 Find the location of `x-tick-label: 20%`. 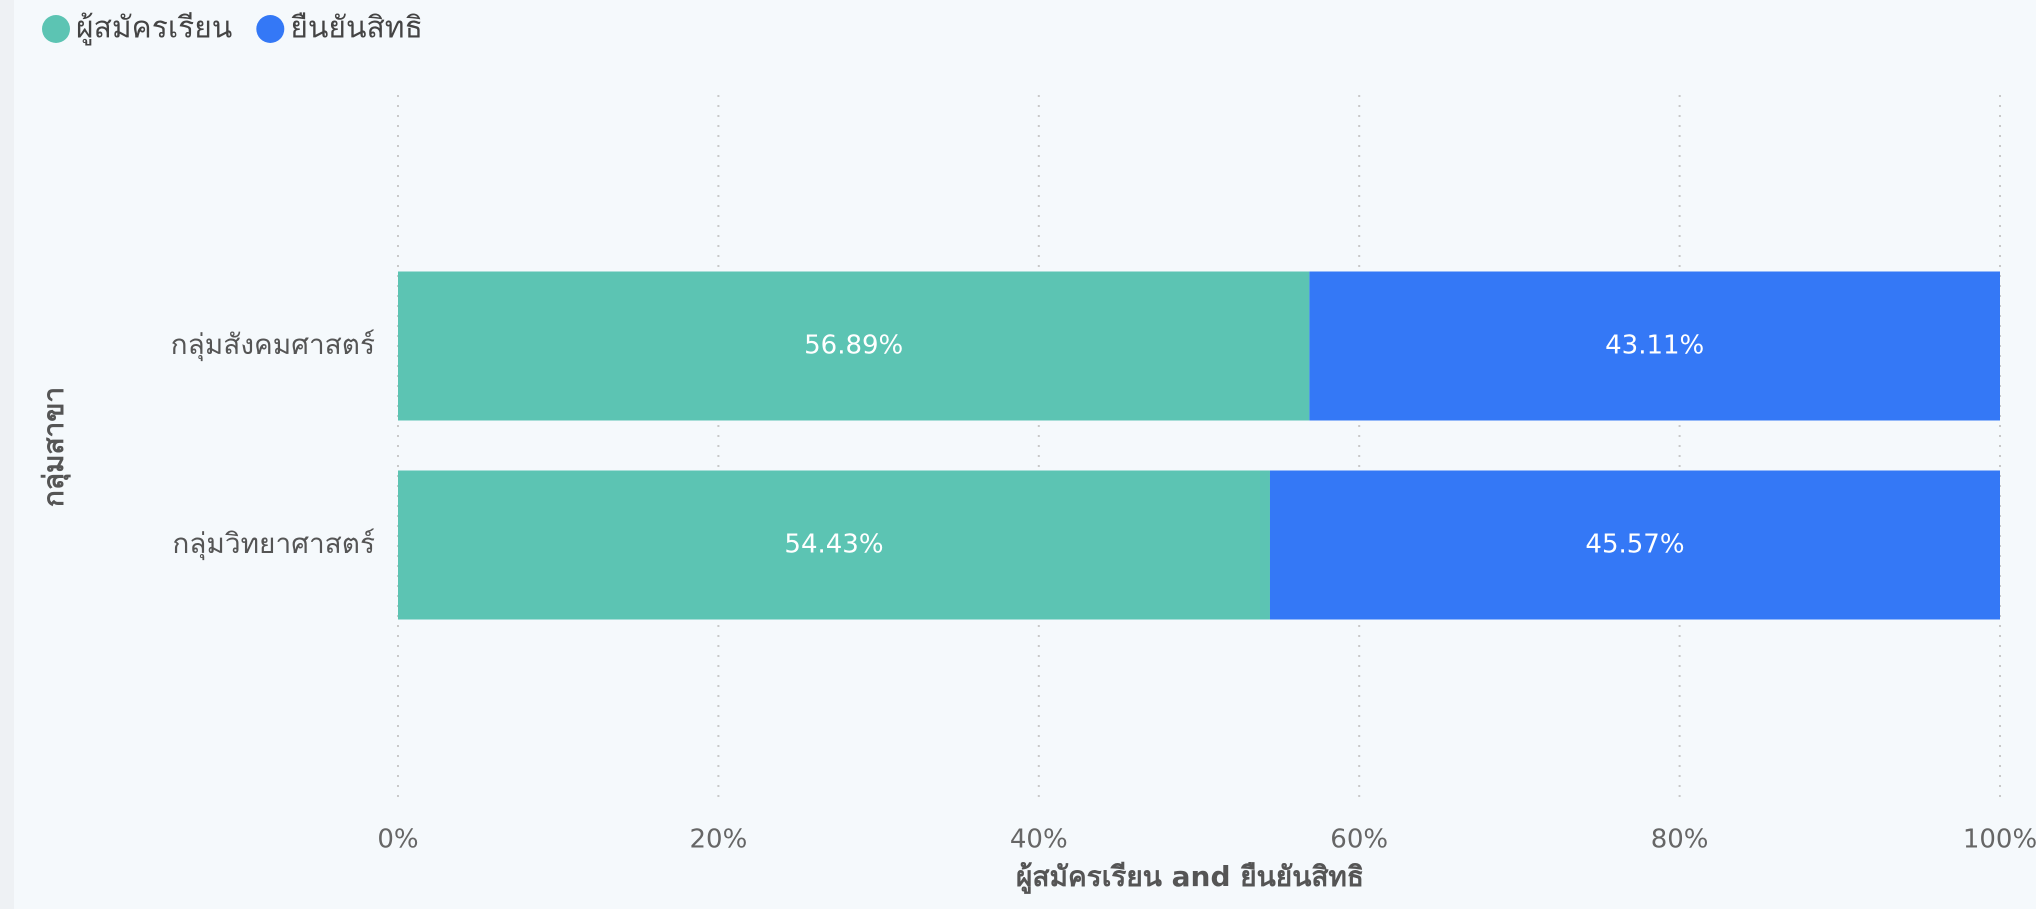

x-tick-label: 20% is located at coordinates (719, 840).